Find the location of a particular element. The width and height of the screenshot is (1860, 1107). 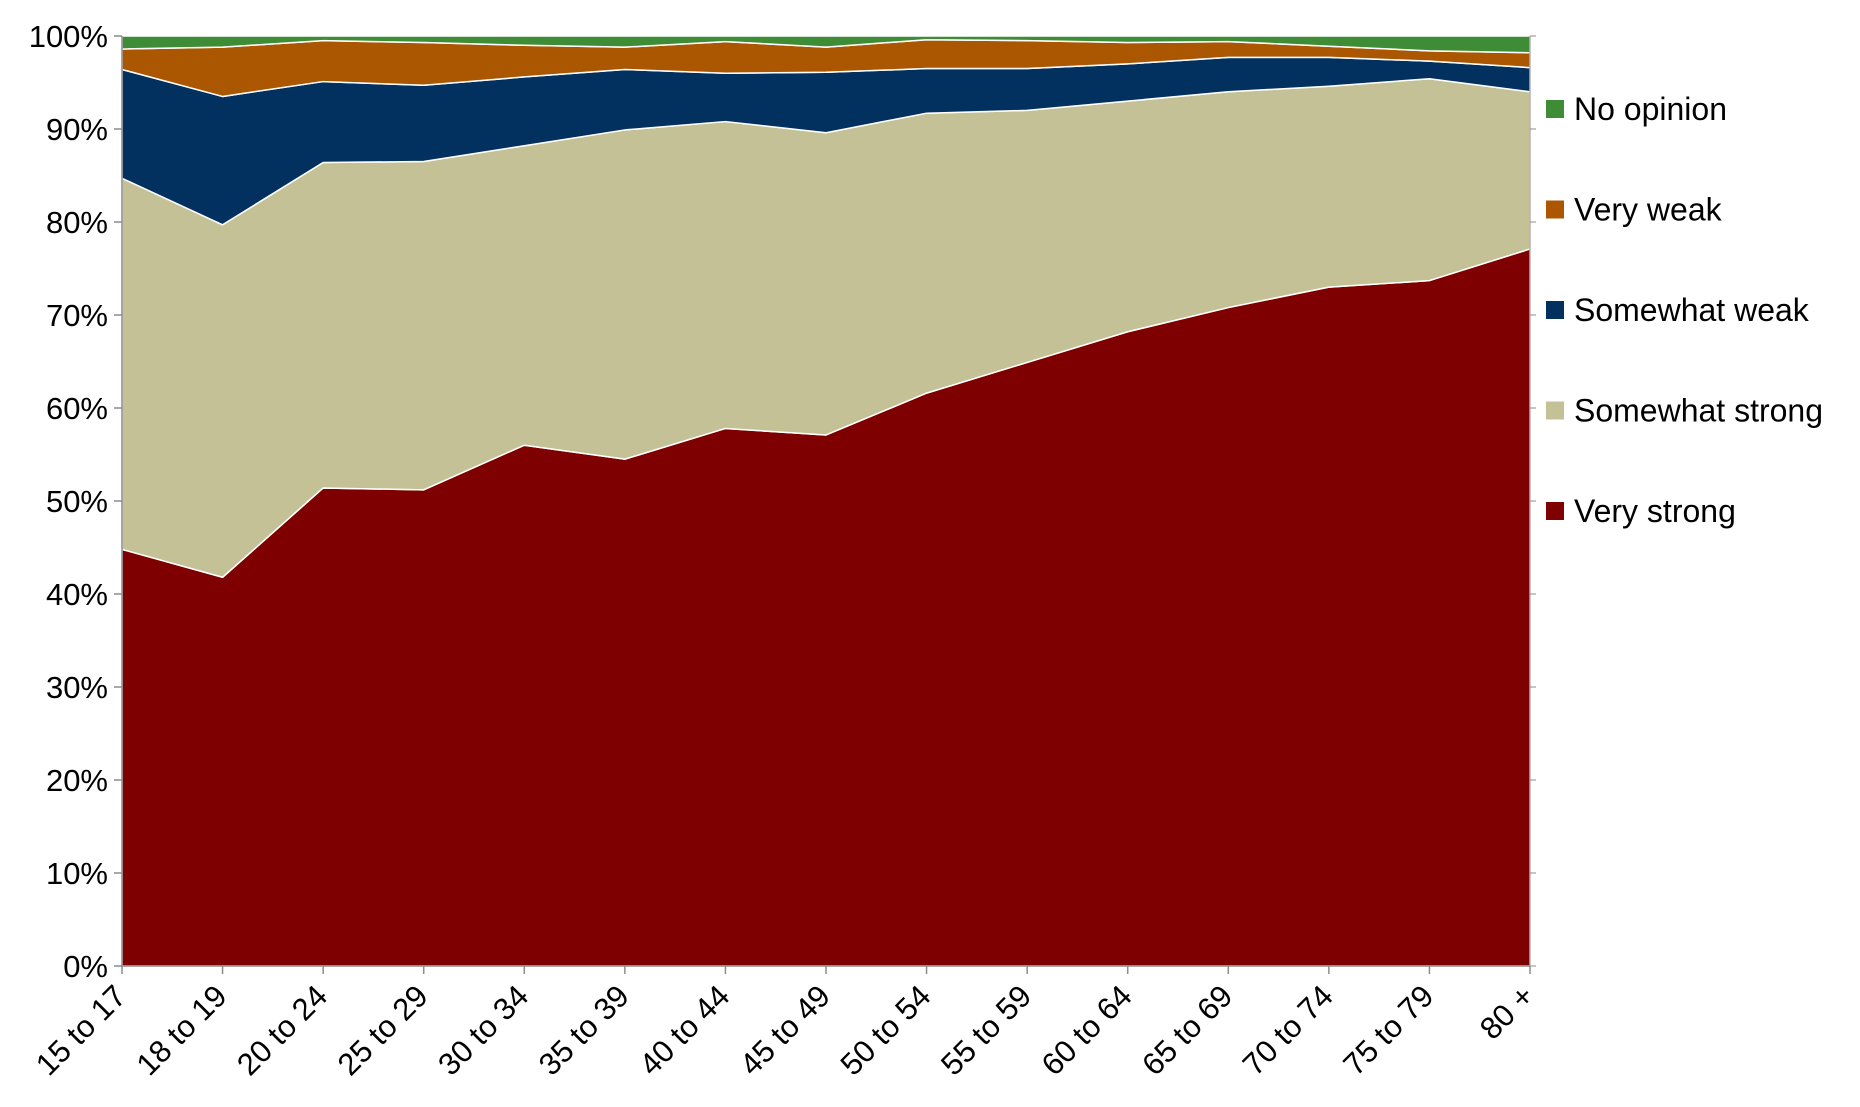

x-tick-label: 70 to 74 is located at coordinates (1288, 1030).